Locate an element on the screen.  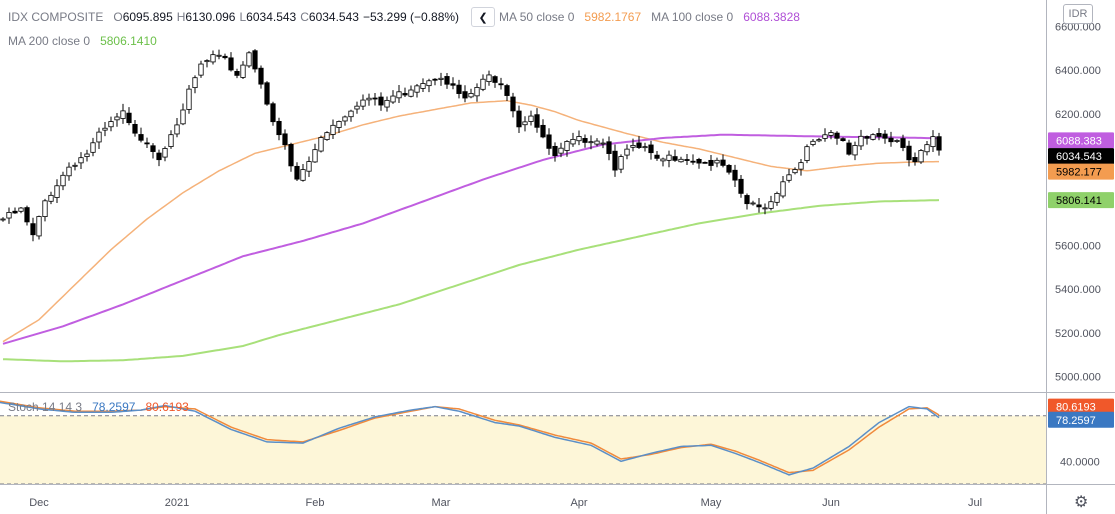
close-value: 6034.543 is located at coordinates (333, 17).